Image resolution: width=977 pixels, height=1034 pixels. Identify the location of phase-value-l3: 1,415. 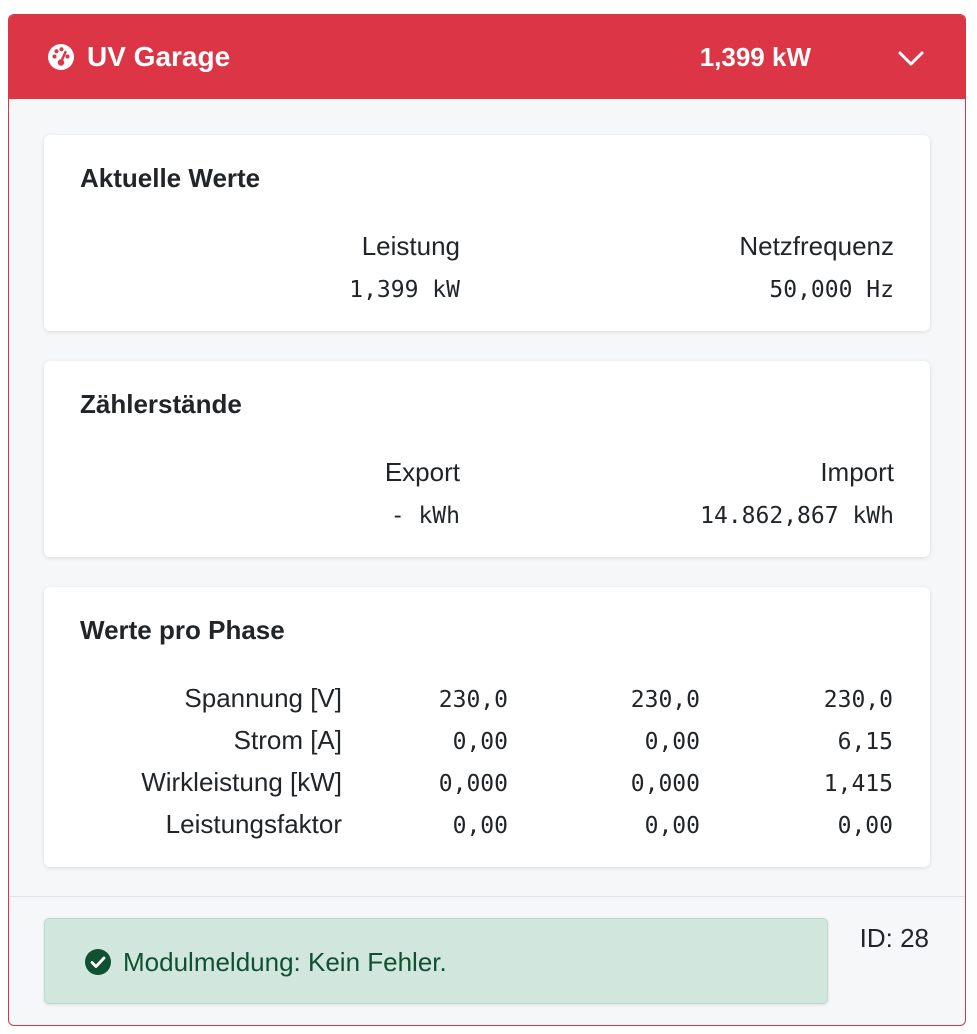
(858, 784).